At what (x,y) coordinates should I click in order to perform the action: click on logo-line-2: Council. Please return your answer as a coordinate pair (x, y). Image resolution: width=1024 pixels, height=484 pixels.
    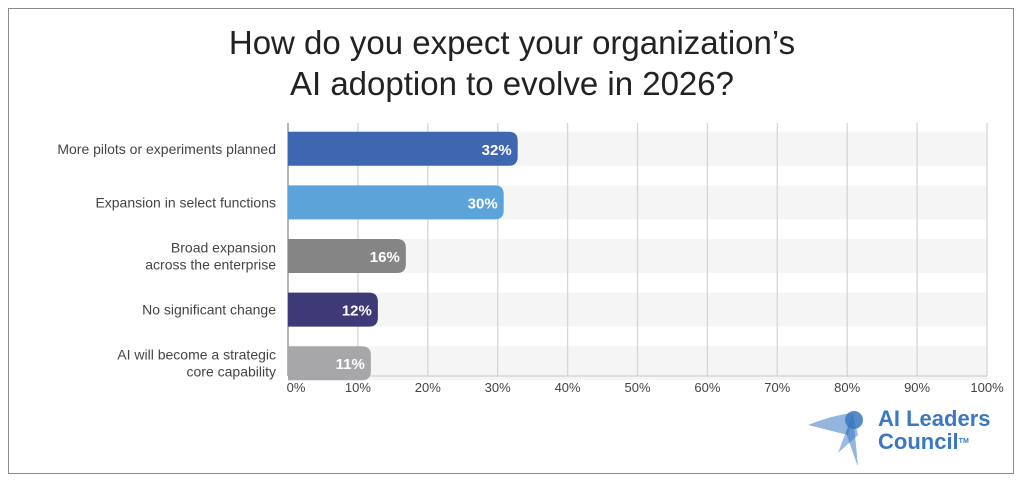
    Looking at the image, I should click on (918, 441).